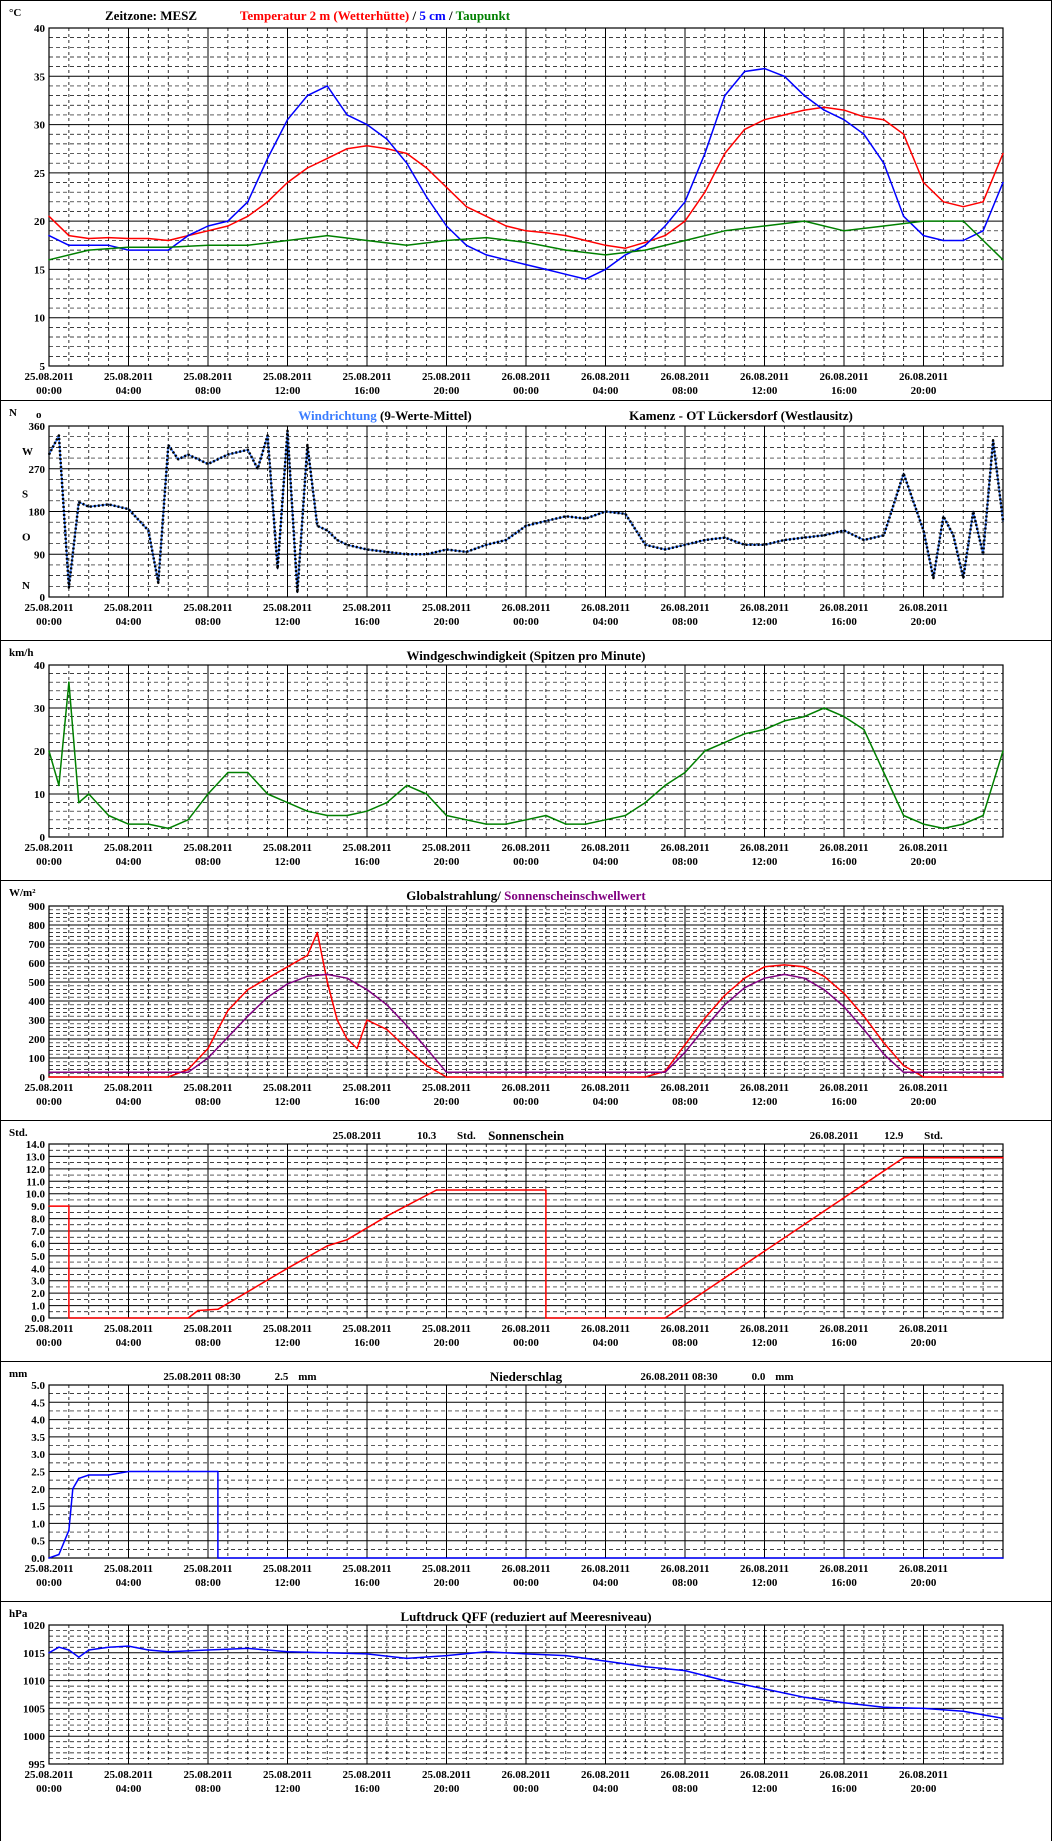 The height and width of the screenshot is (1841, 1052). Describe the element at coordinates (357, 1136) in the screenshot. I see `annotation: 25.08.2011` at that location.